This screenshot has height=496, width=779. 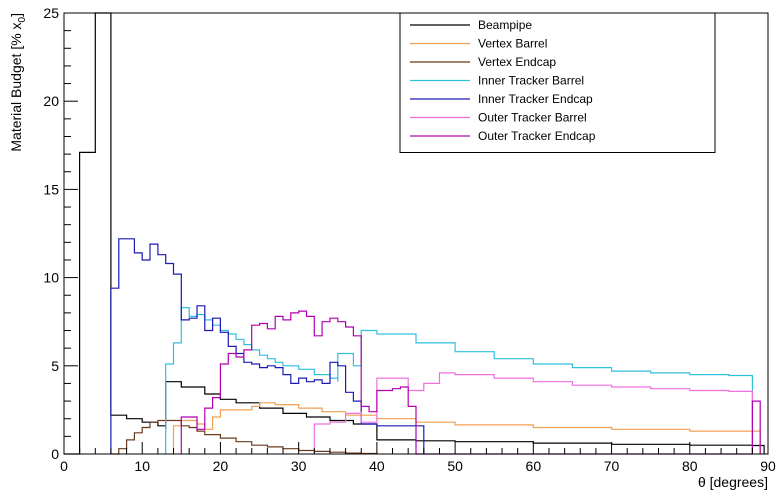 I want to click on y-tick-label: 0, so click(x=55, y=454).